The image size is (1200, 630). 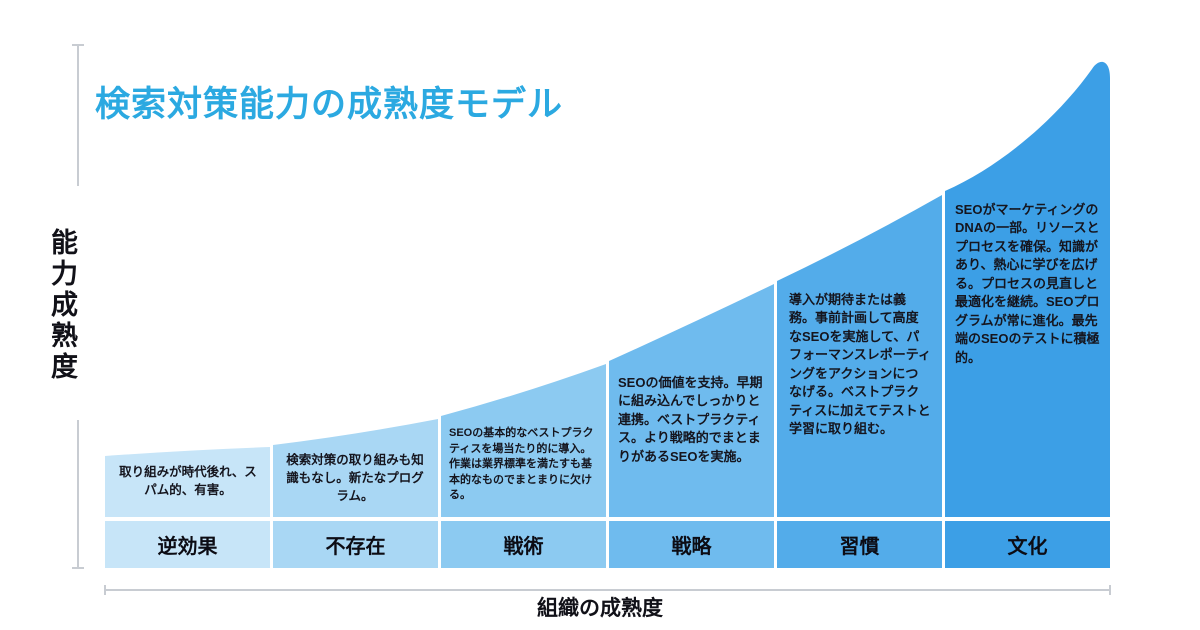 What do you see at coordinates (607, 590) in the screenshot?
I see `x-axis-line` at bounding box center [607, 590].